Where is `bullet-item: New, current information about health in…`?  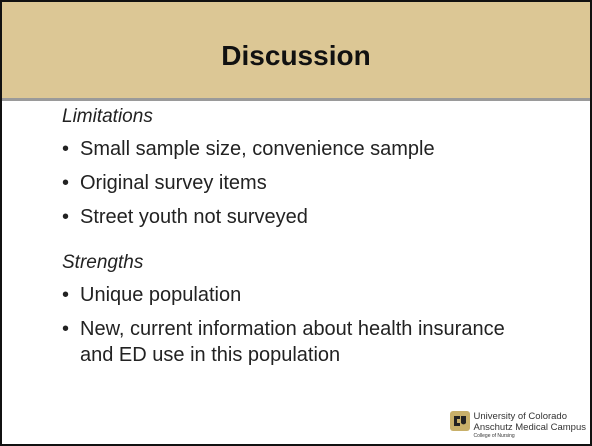 bullet-item: New, current information about health in… is located at coordinates (293, 342).